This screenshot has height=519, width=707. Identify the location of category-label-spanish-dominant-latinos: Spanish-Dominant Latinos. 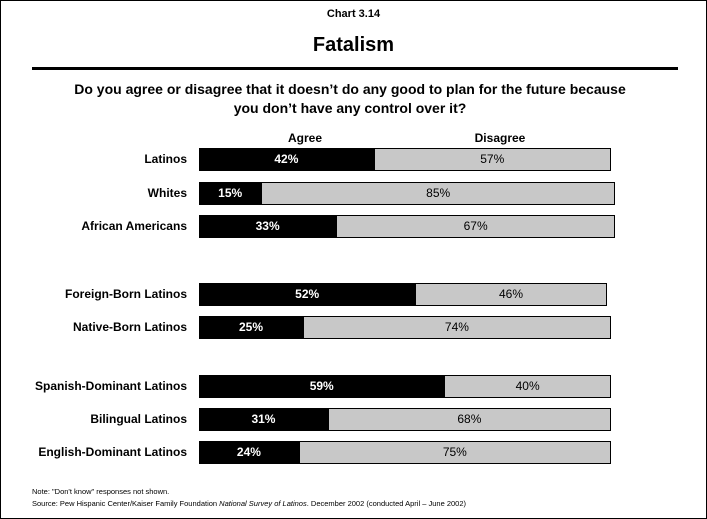
(110, 386).